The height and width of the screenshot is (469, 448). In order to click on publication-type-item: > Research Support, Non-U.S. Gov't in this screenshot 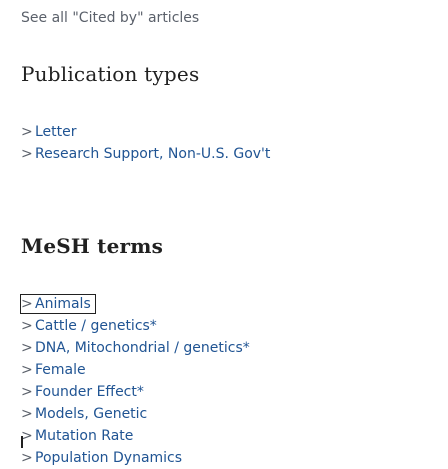, I will do `click(145, 154)`.